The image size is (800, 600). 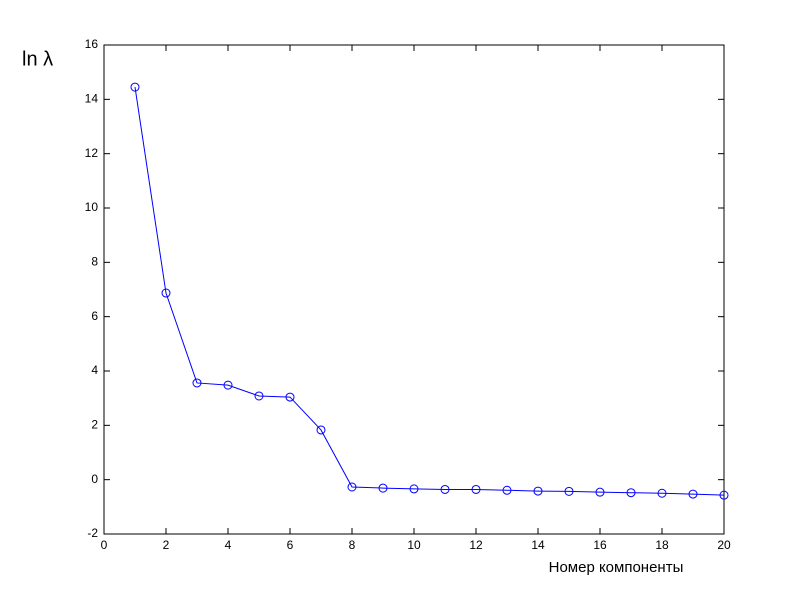 What do you see at coordinates (94, 262) in the screenshot?
I see `y-tick-label: 8` at bounding box center [94, 262].